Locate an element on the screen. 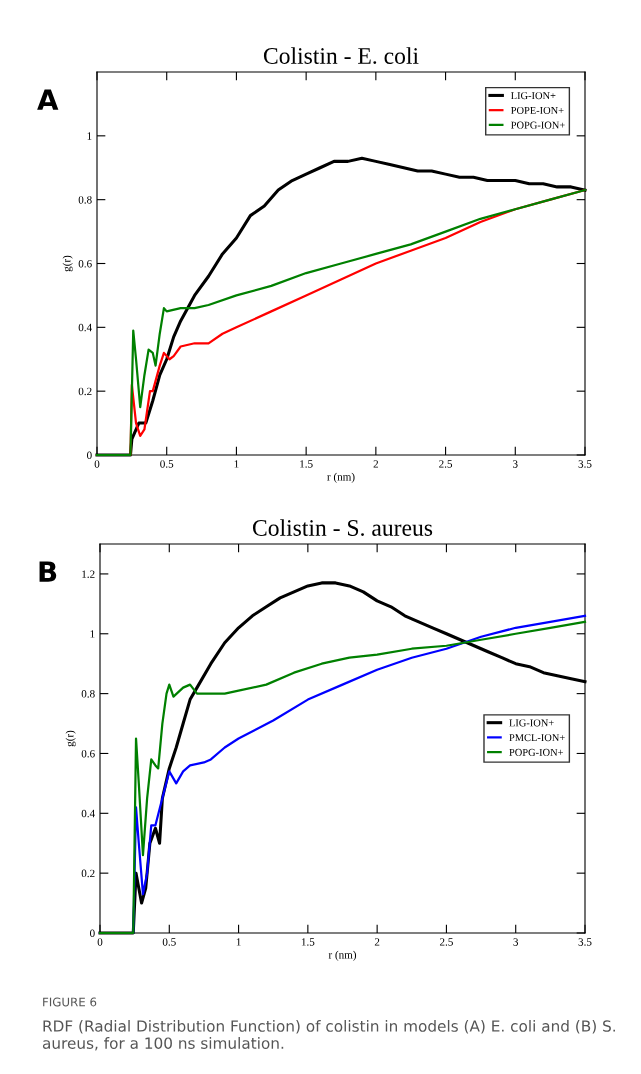 Image resolution: width=641 pixels, height=1074 pixels. caption: FIGURE 6 is located at coordinates (70, 1002).